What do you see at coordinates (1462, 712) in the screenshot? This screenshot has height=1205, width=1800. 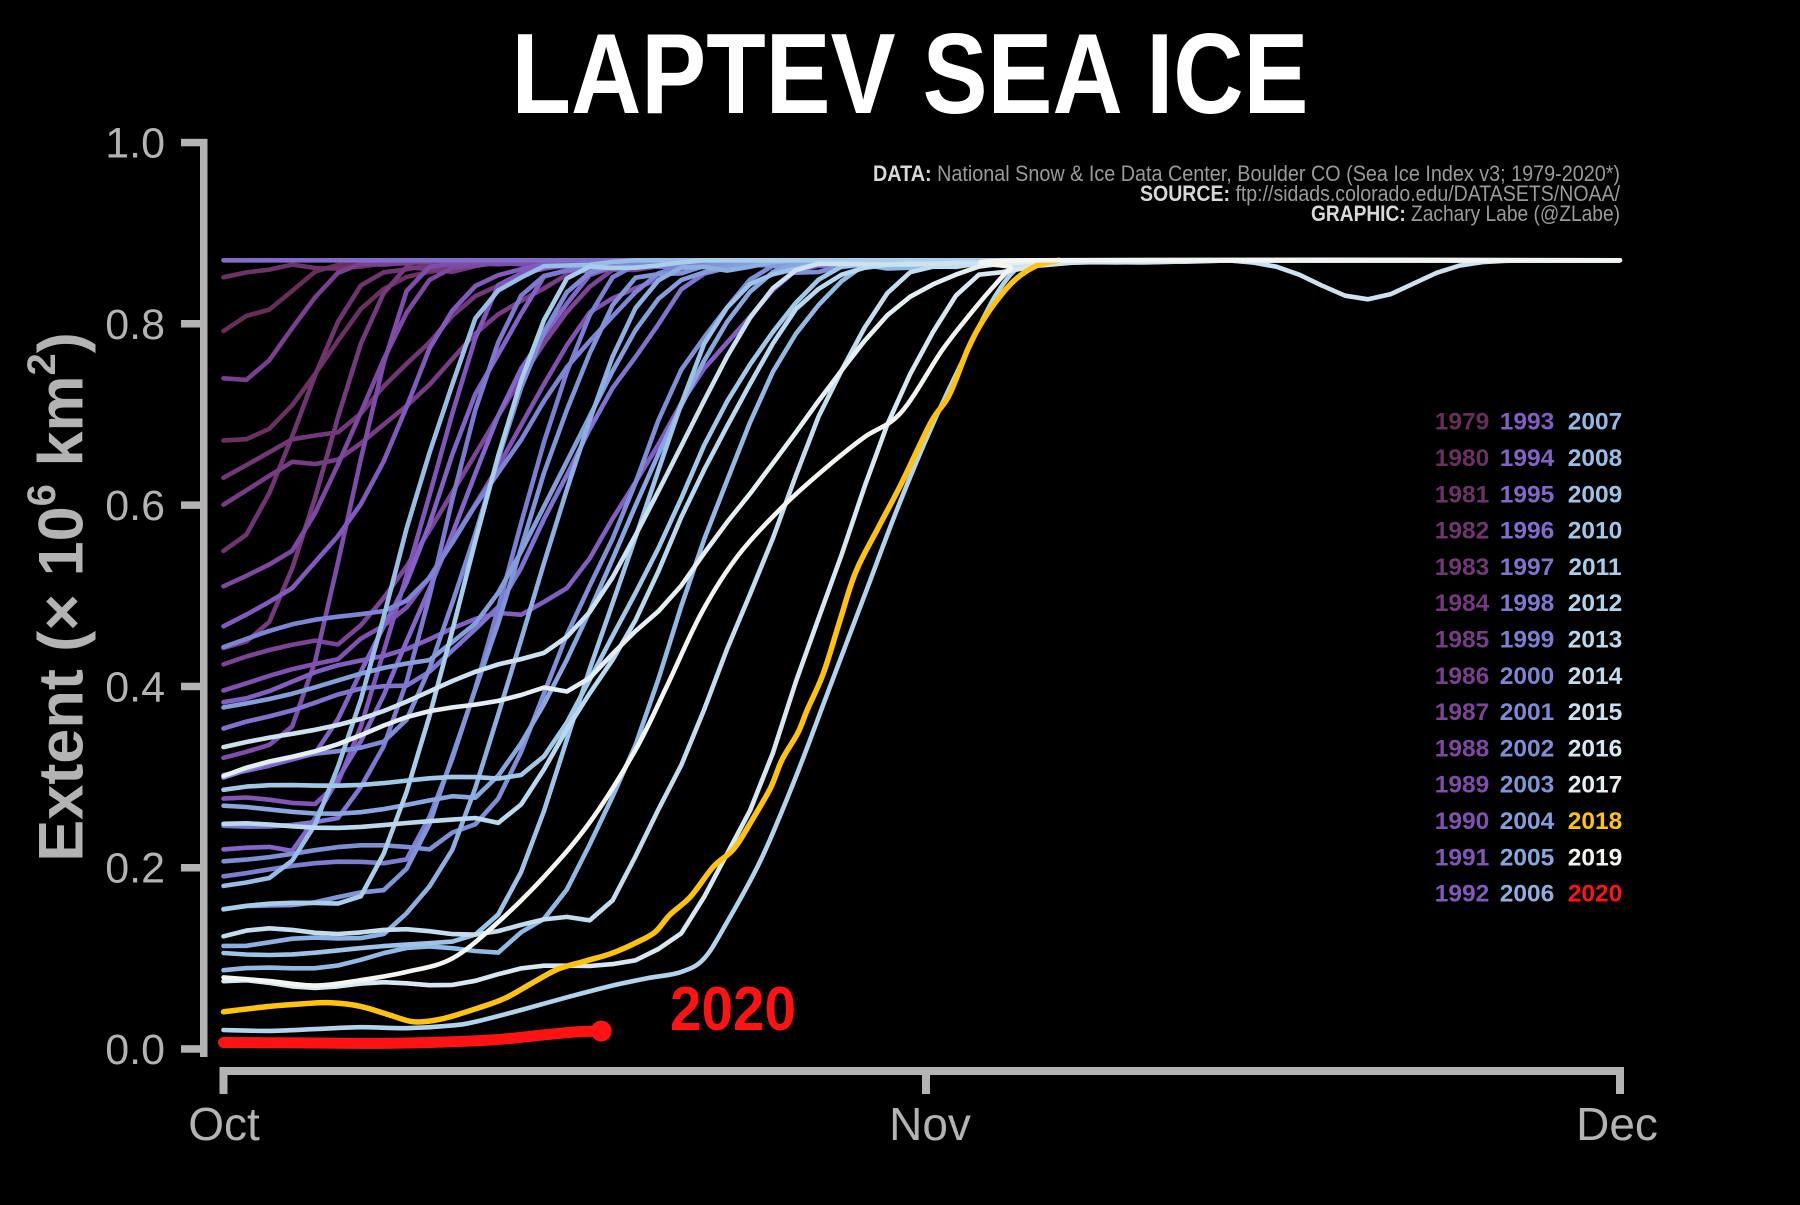 I see `svg-text: 1987` at bounding box center [1462, 712].